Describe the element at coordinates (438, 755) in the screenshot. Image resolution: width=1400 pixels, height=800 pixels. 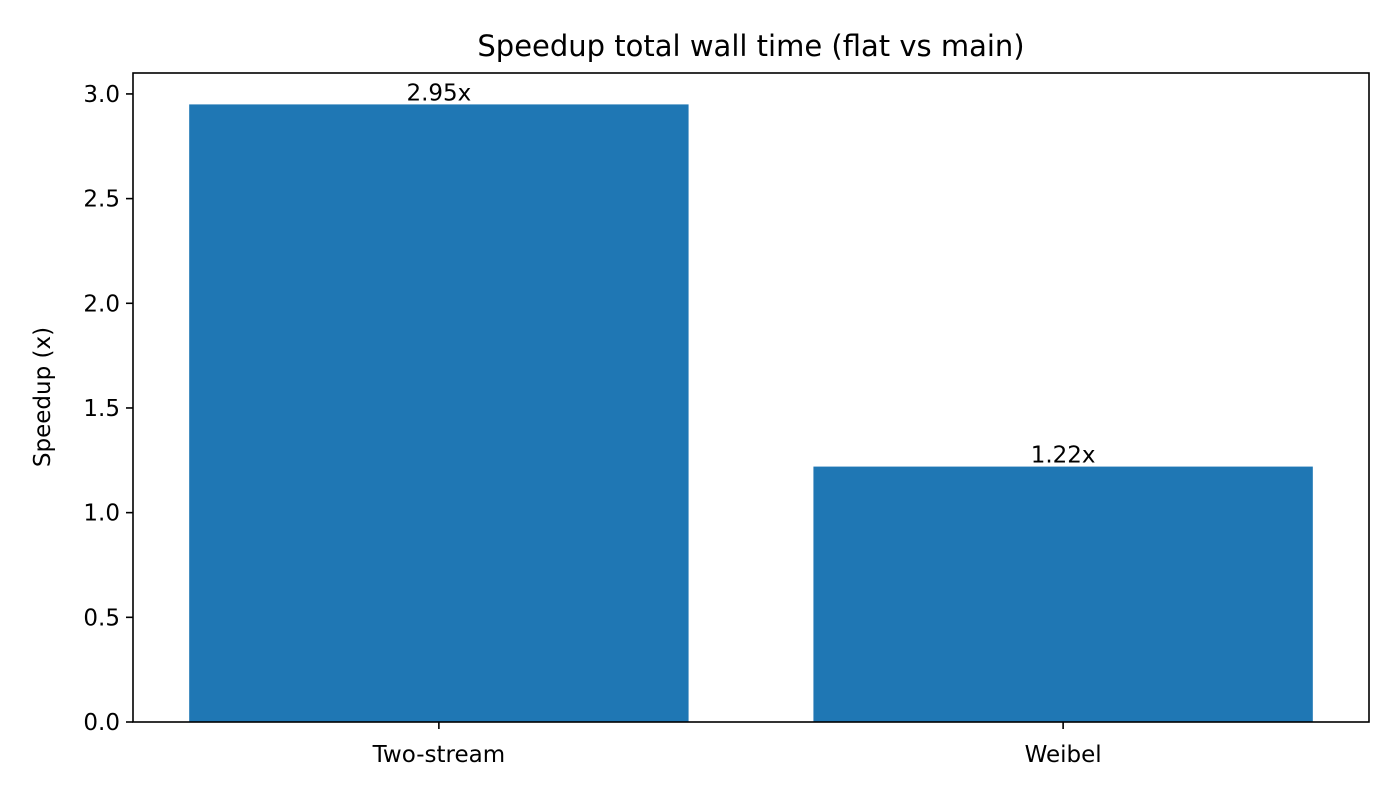
I see `x-tick-label: Two-stream` at that location.